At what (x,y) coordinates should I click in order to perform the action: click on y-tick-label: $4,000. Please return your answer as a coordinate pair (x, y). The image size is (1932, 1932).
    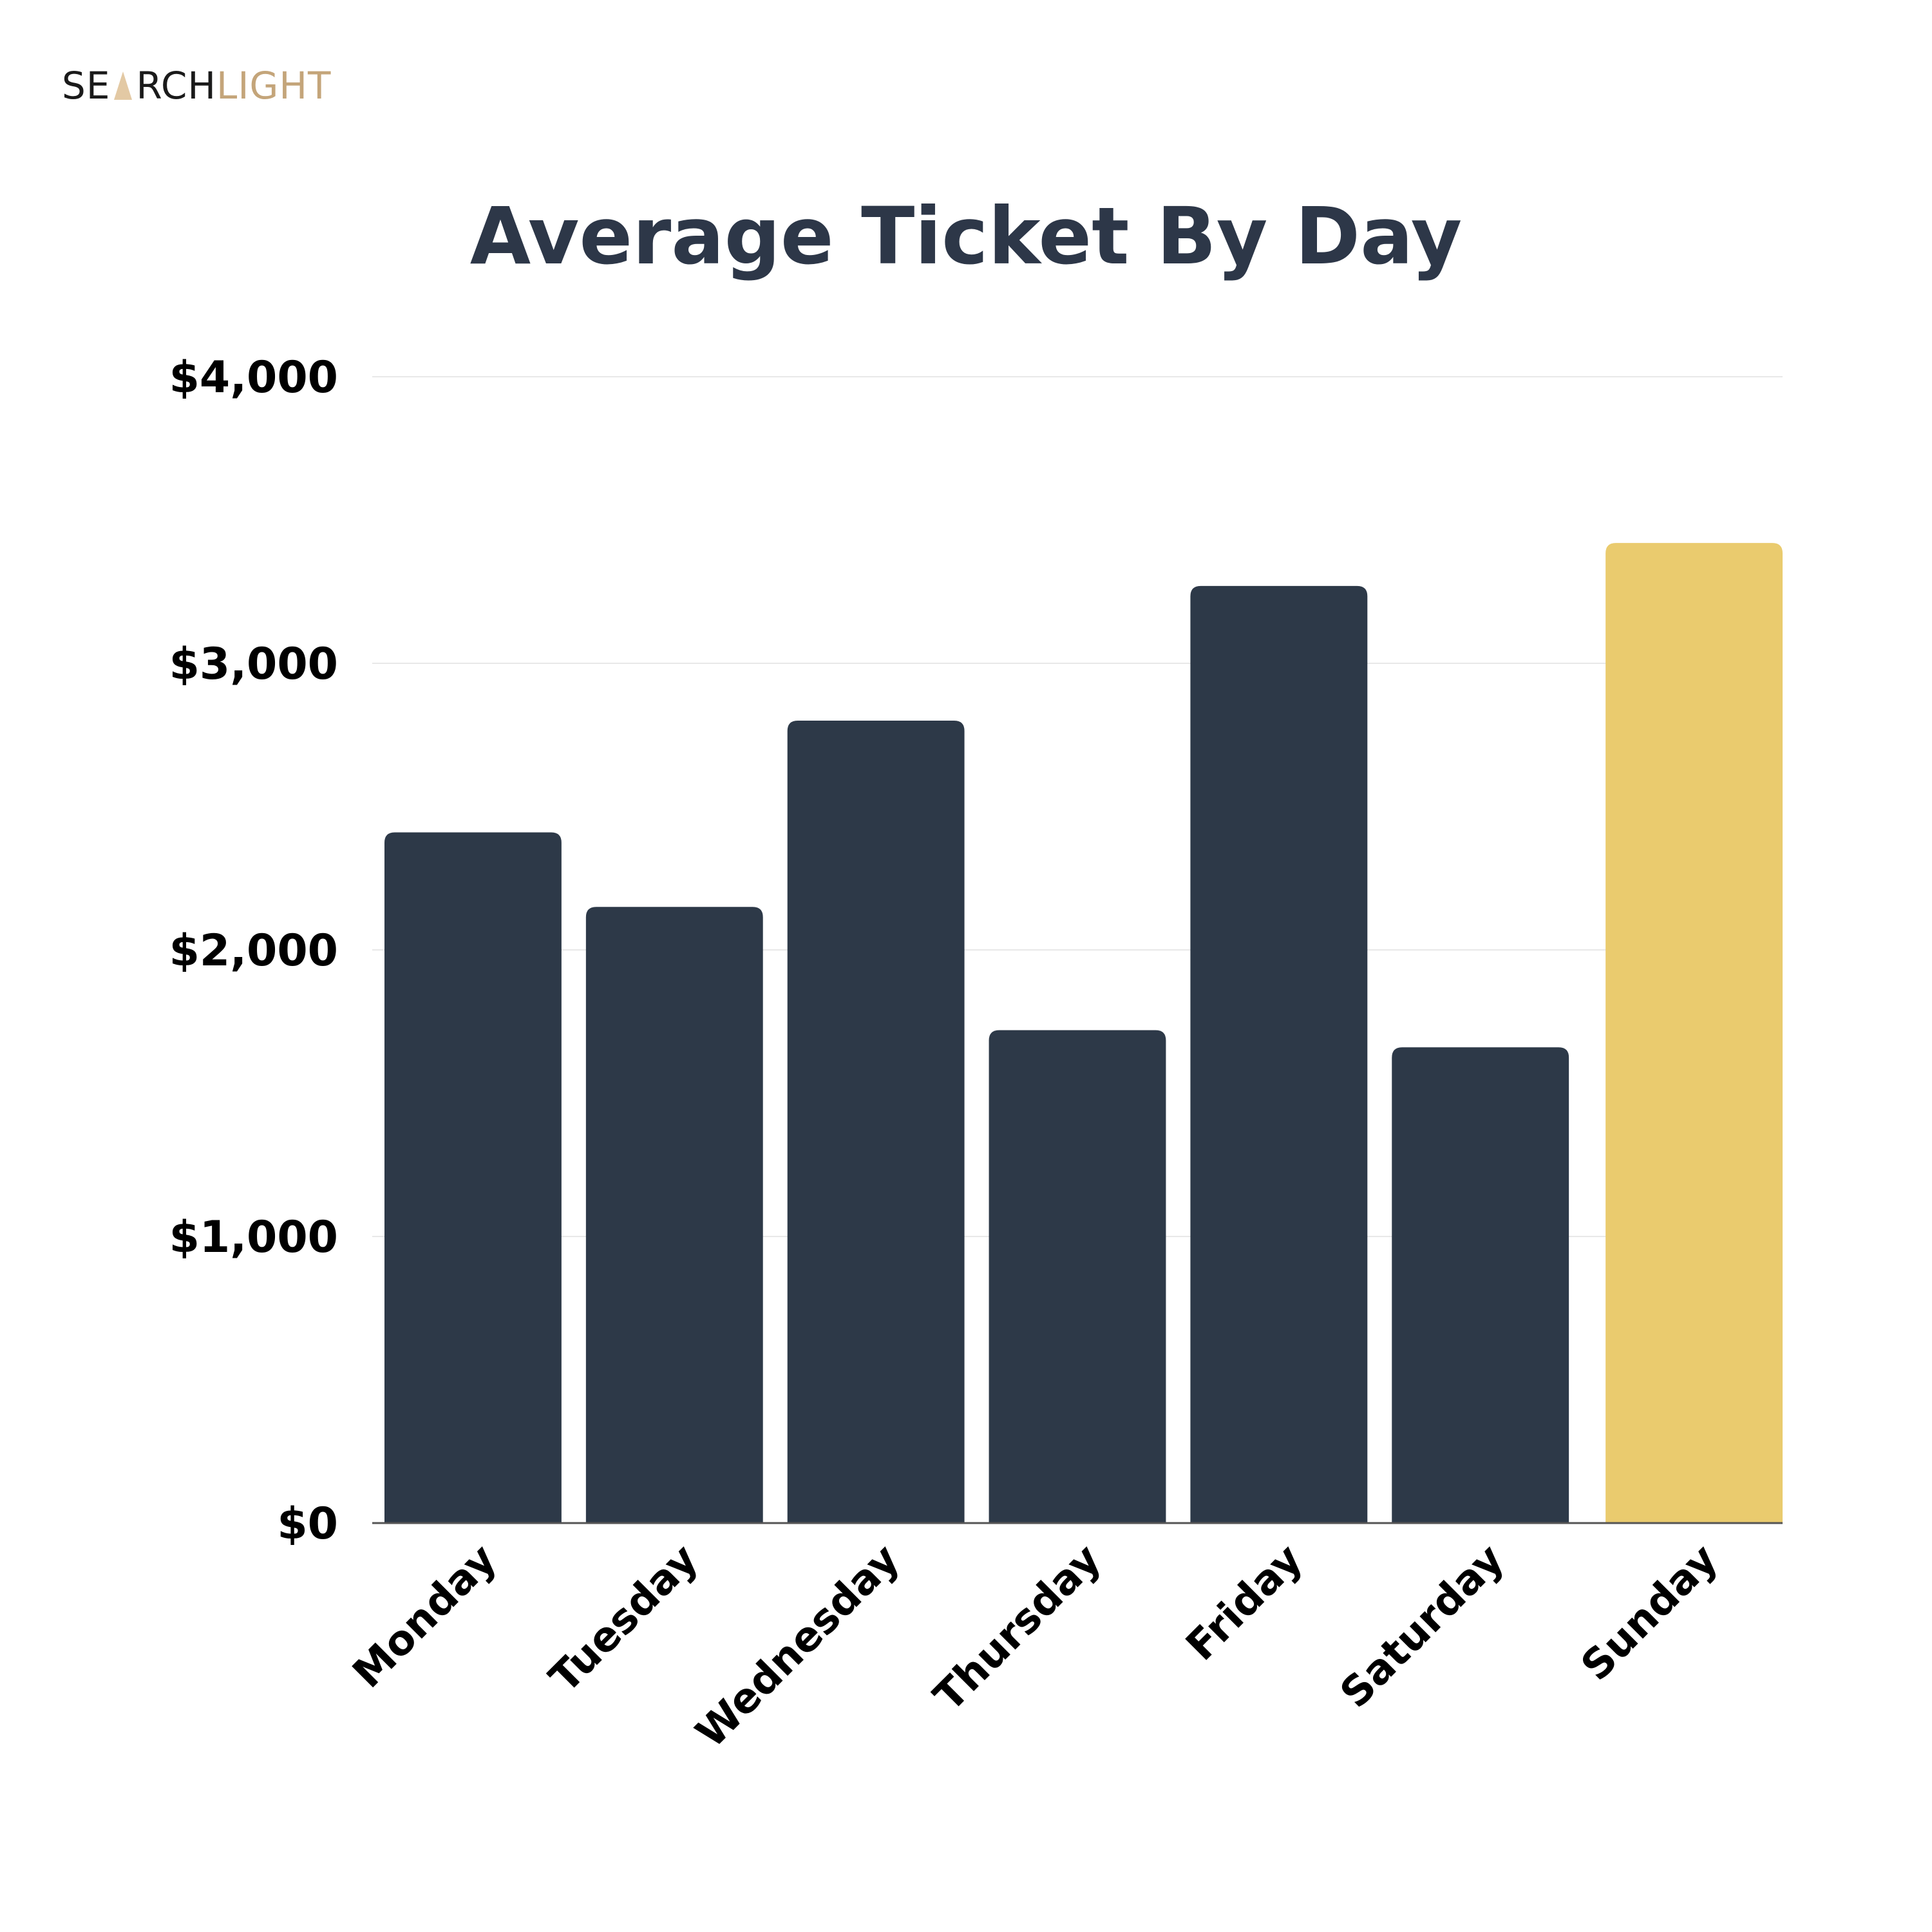
    Looking at the image, I should click on (254, 378).